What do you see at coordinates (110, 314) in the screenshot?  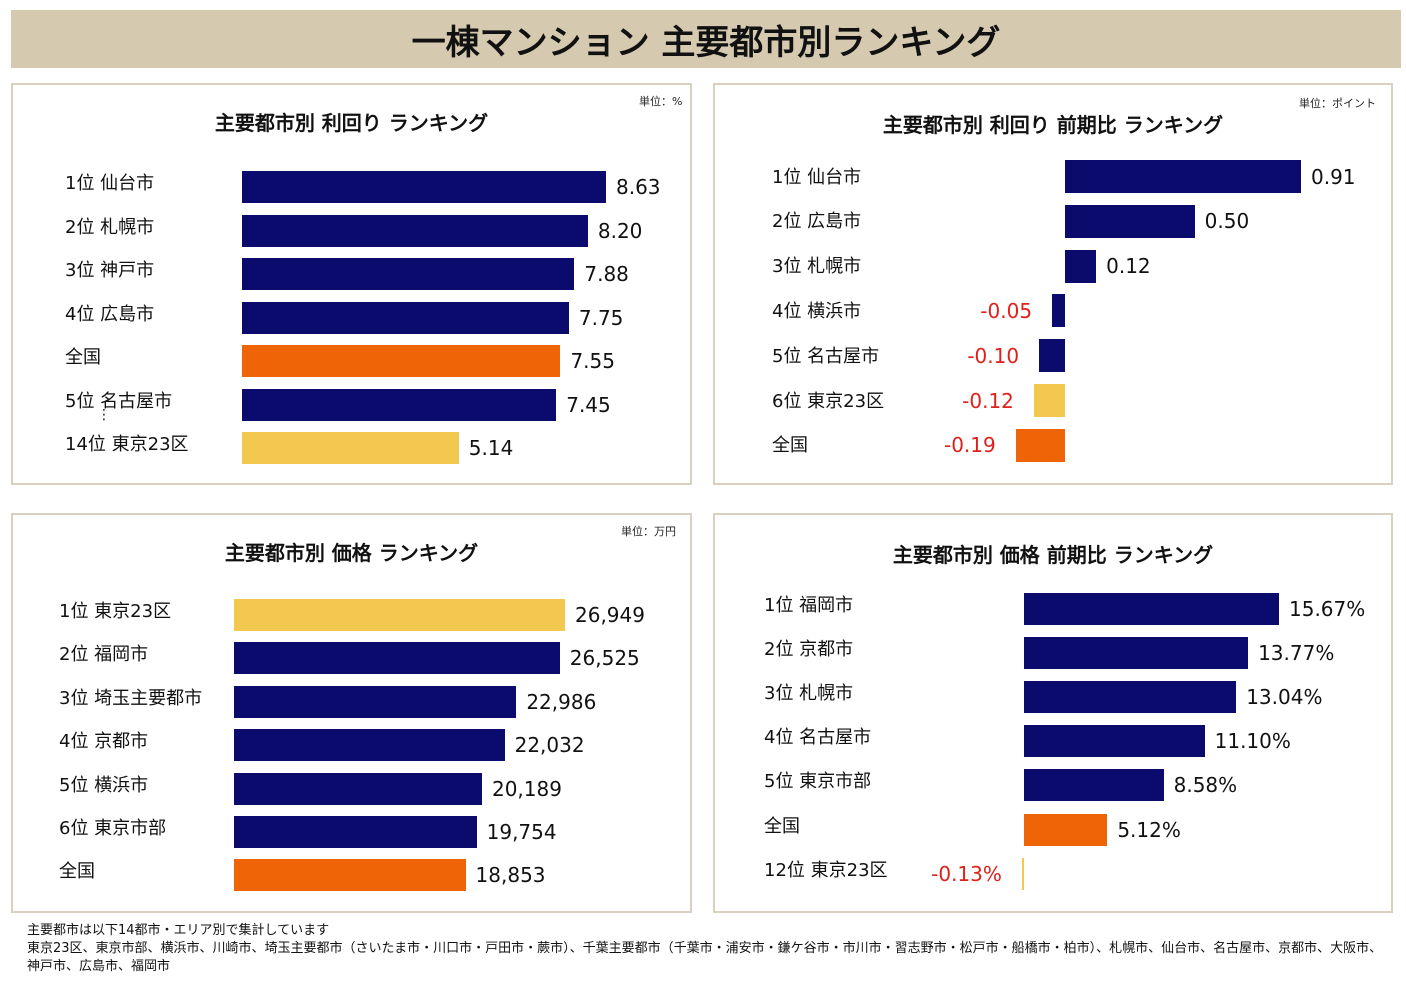 I see `category-label: 4位 広島市` at bounding box center [110, 314].